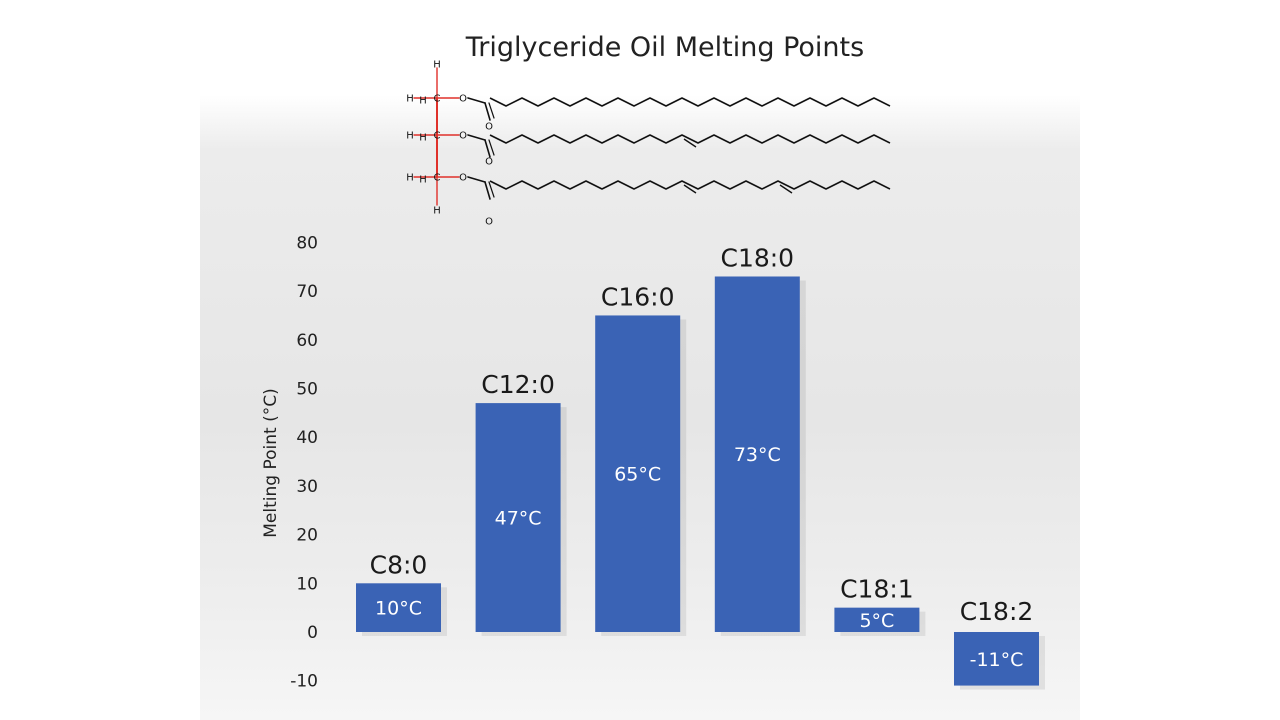 The height and width of the screenshot is (720, 1280). Describe the element at coordinates (997, 611) in the screenshot. I see `category-label: C18:2` at that location.